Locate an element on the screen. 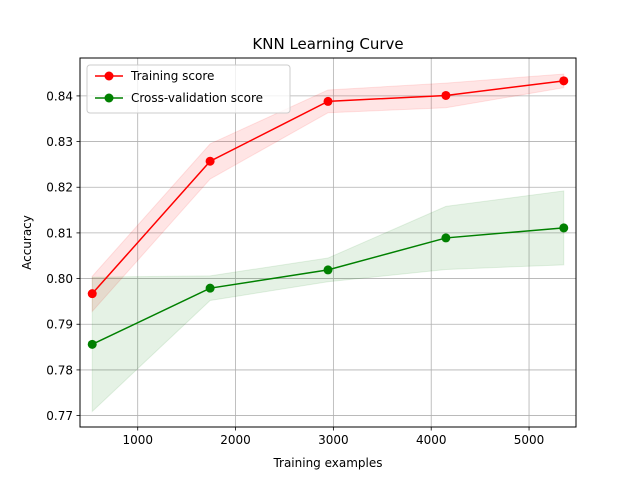 The height and width of the screenshot is (480, 640). y-tick-label: 0.81 is located at coordinates (59, 233).